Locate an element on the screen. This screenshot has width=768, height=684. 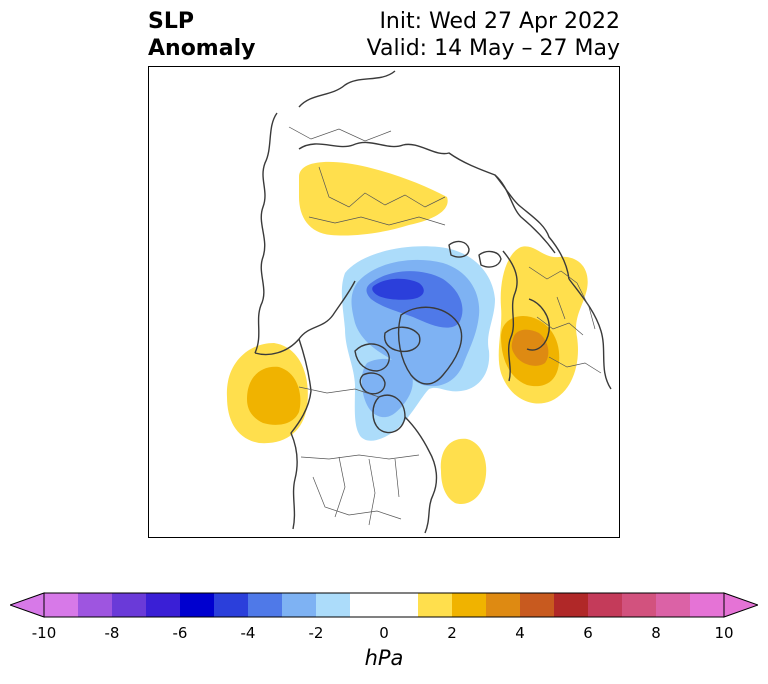
colorbar is located at coordinates (384, 605).